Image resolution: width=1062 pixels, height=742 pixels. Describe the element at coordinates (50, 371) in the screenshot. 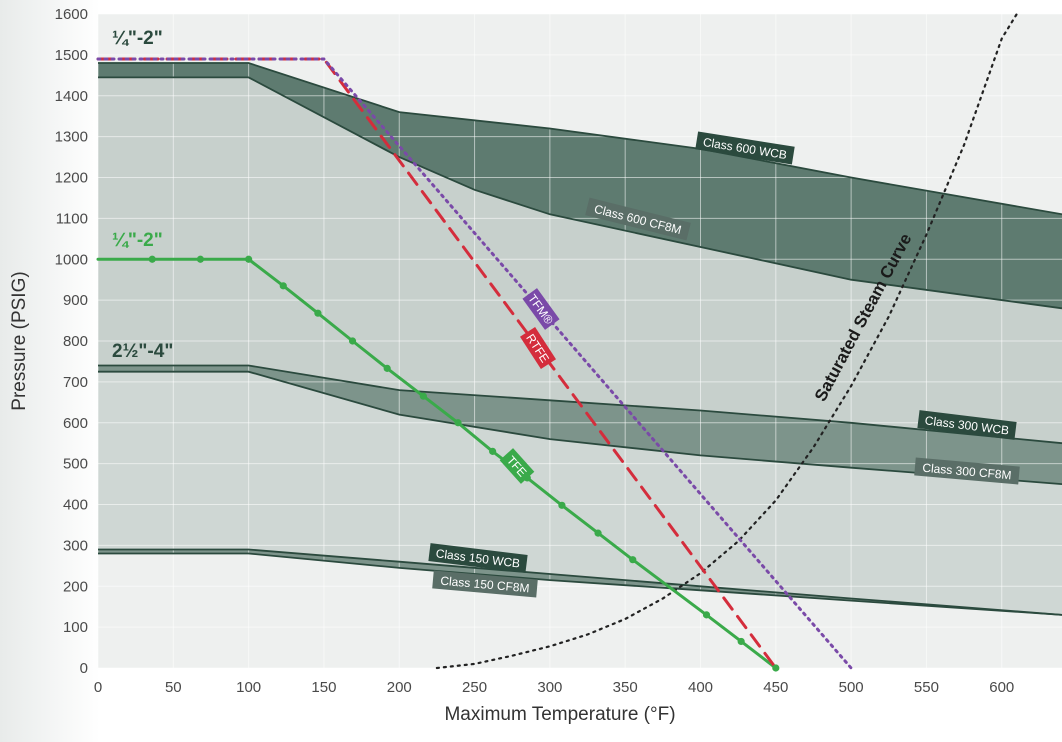

I see `page-fade` at that location.